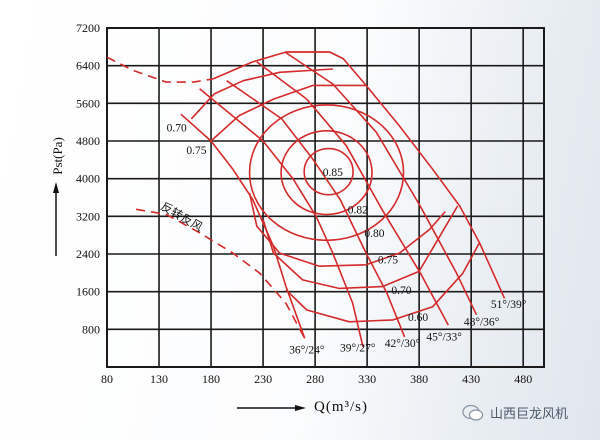  Describe the element at coordinates (473, 412) in the screenshot. I see `wechat-icon` at that location.